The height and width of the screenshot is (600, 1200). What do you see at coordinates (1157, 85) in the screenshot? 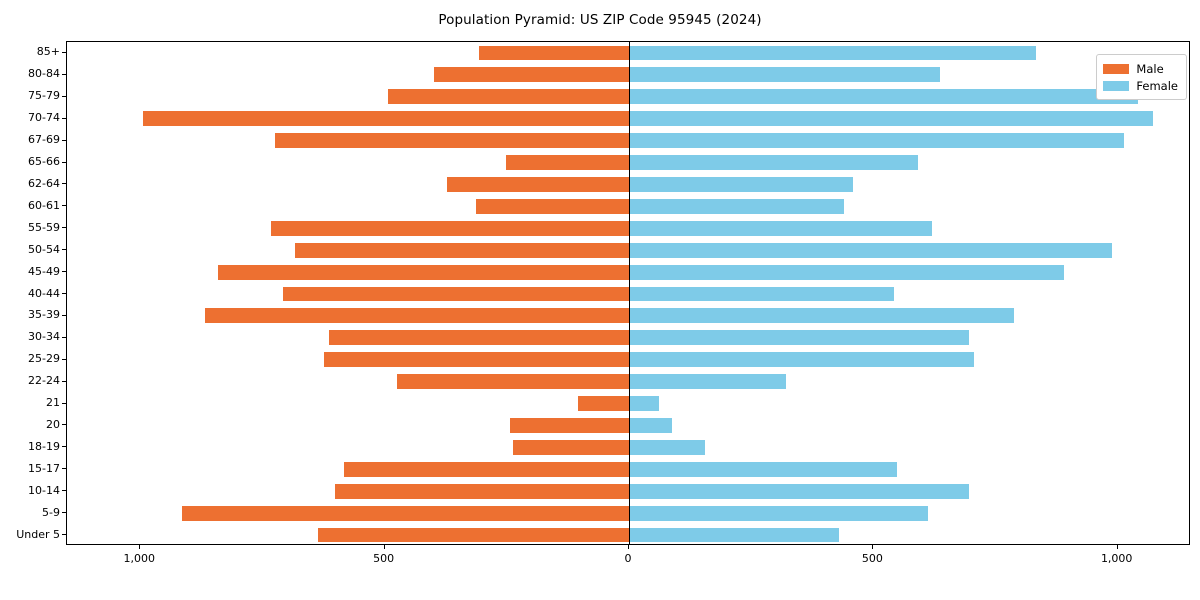
I see `legend-label: Female` at bounding box center [1157, 85].